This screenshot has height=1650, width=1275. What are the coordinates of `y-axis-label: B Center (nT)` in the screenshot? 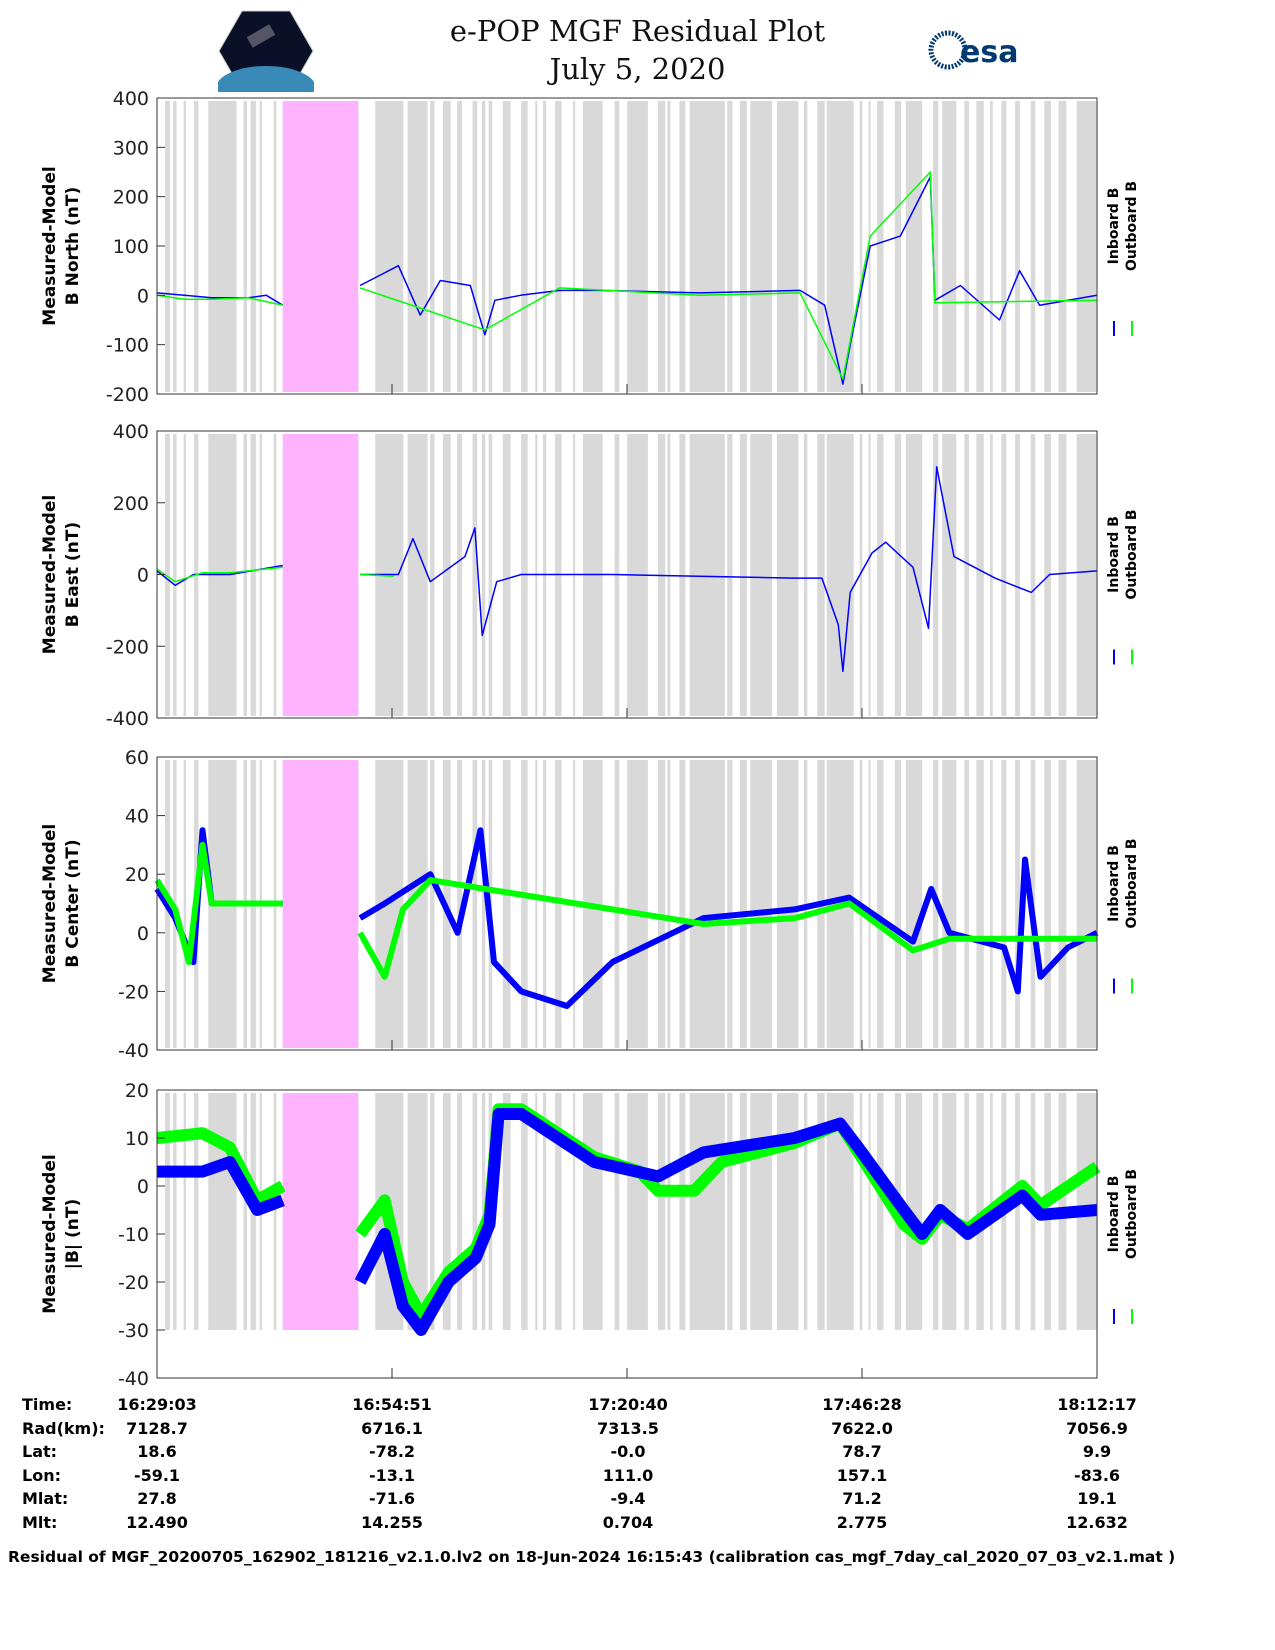 It's located at (73, 903).